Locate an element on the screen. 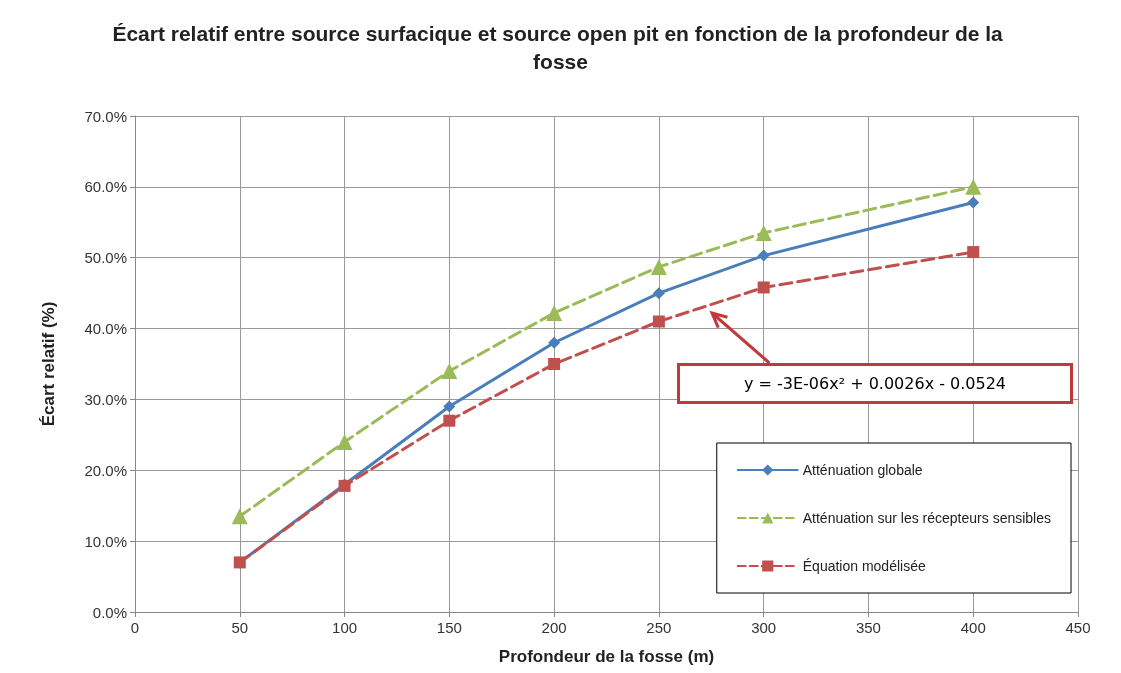  x-tick-label: 450 is located at coordinates (1078, 627).